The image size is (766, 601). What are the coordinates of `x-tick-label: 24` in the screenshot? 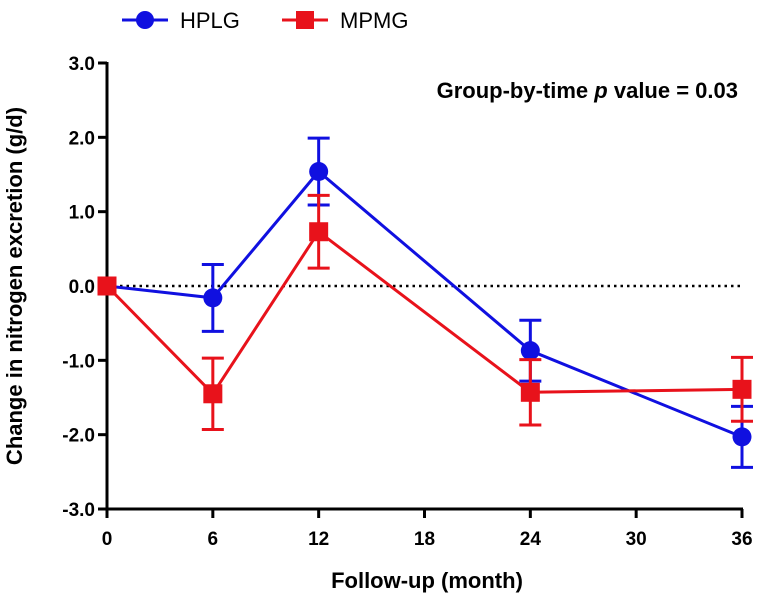 It's located at (531, 539).